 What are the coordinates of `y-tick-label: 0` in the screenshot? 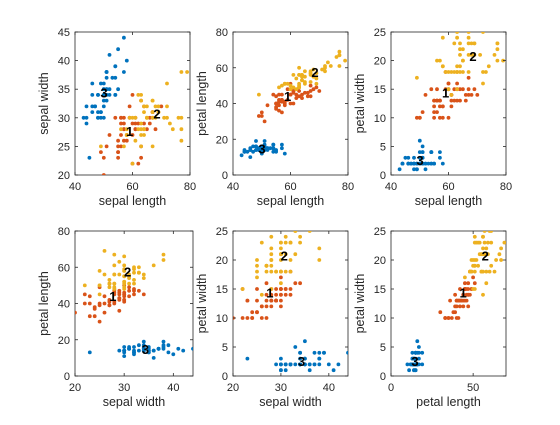 It's located at (383, 176).